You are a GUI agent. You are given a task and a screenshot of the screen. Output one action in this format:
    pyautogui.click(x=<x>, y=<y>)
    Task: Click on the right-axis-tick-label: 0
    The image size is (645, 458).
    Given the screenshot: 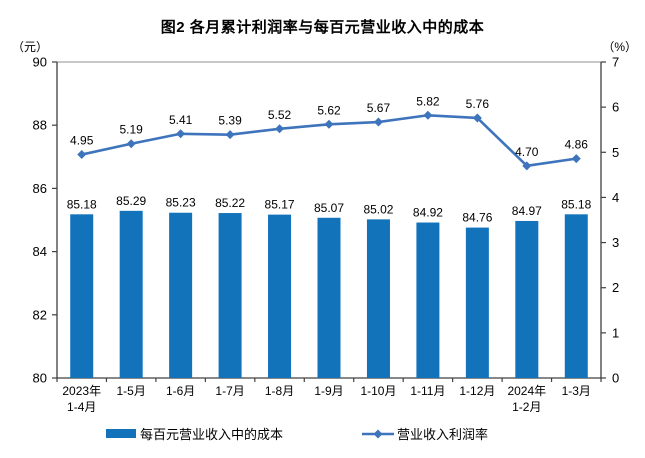 What is the action you would take?
    pyautogui.click(x=615, y=378)
    